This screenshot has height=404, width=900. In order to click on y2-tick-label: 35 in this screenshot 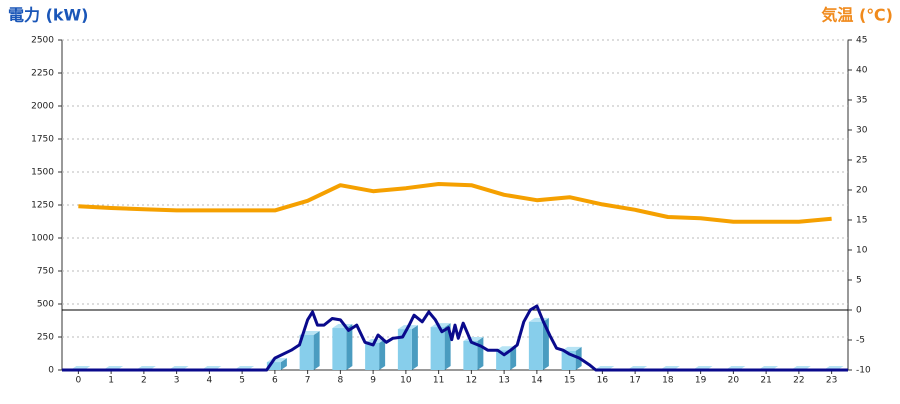, I will do `click(861, 101)`.